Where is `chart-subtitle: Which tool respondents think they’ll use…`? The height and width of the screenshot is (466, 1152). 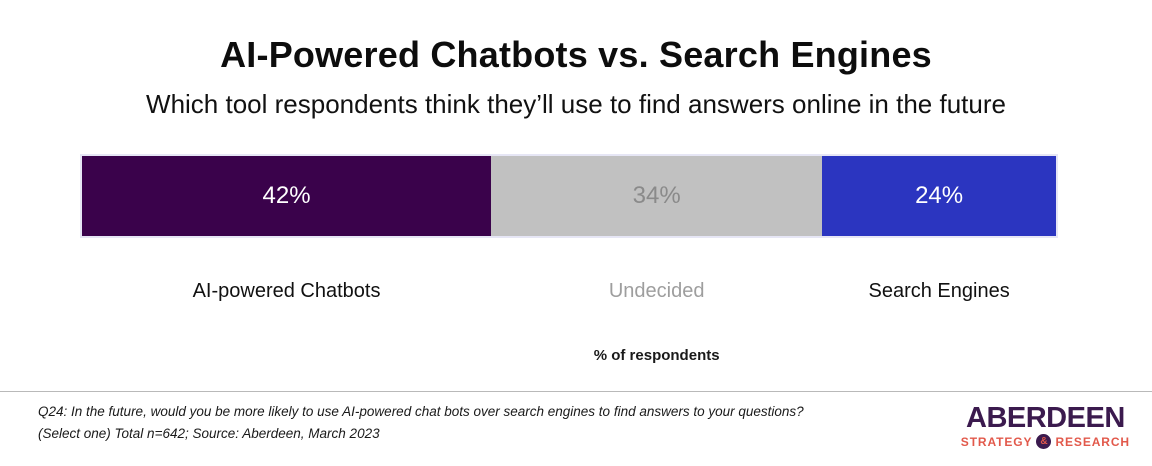
chart-subtitle: Which tool respondents think they’ll use… is located at coordinates (576, 104).